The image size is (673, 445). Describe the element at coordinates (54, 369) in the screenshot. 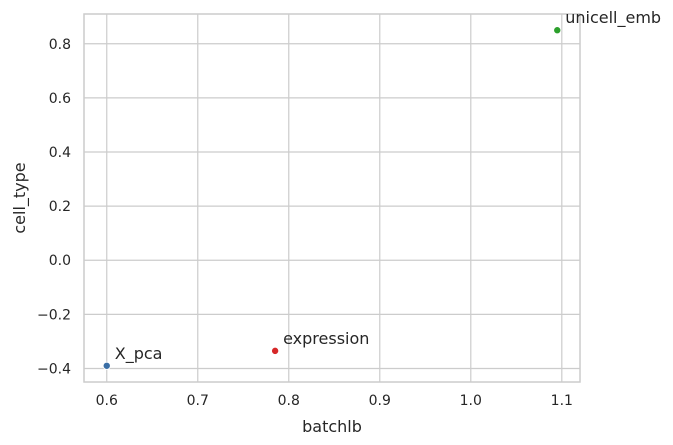

I see `y-tick-label: −0.4` at that location.